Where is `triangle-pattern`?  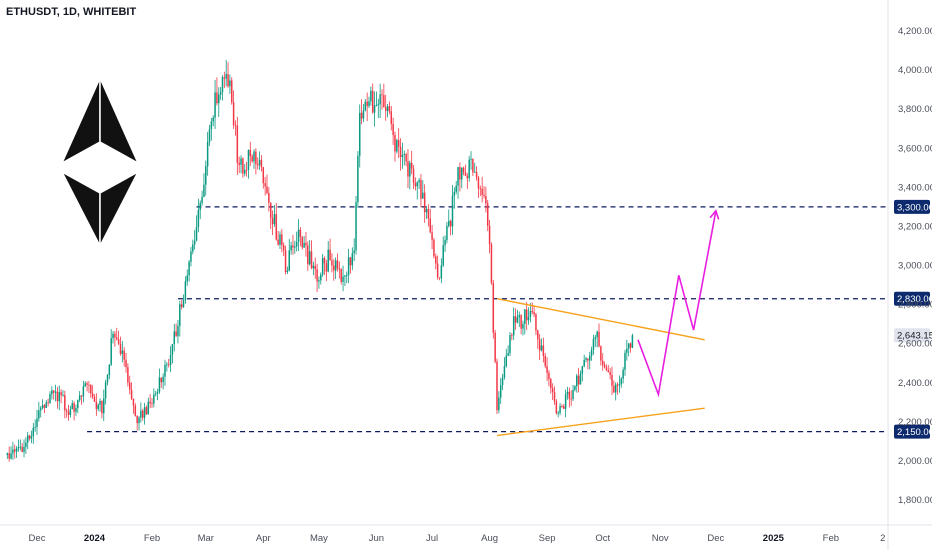
triangle-pattern is located at coordinates (600, 367).